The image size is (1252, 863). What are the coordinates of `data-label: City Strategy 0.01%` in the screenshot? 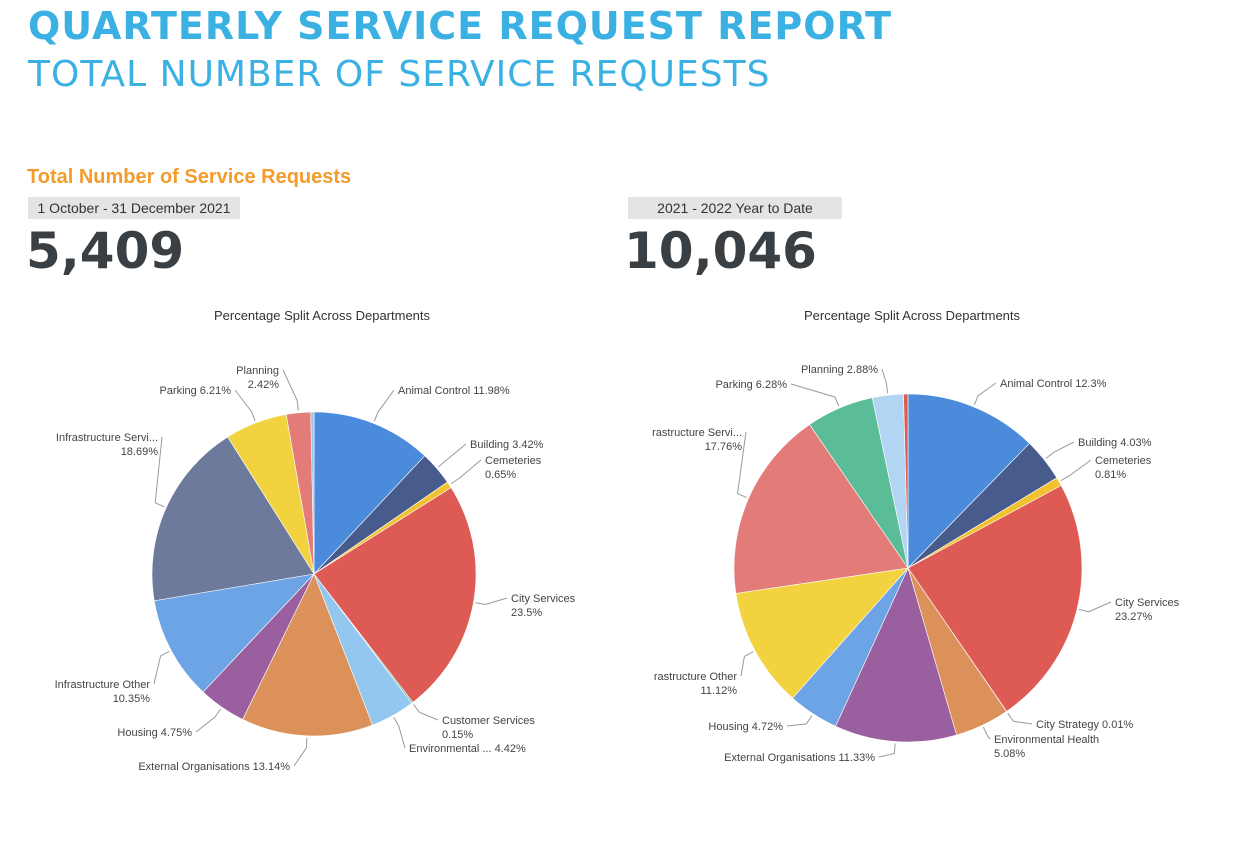 It's located at (1084, 725).